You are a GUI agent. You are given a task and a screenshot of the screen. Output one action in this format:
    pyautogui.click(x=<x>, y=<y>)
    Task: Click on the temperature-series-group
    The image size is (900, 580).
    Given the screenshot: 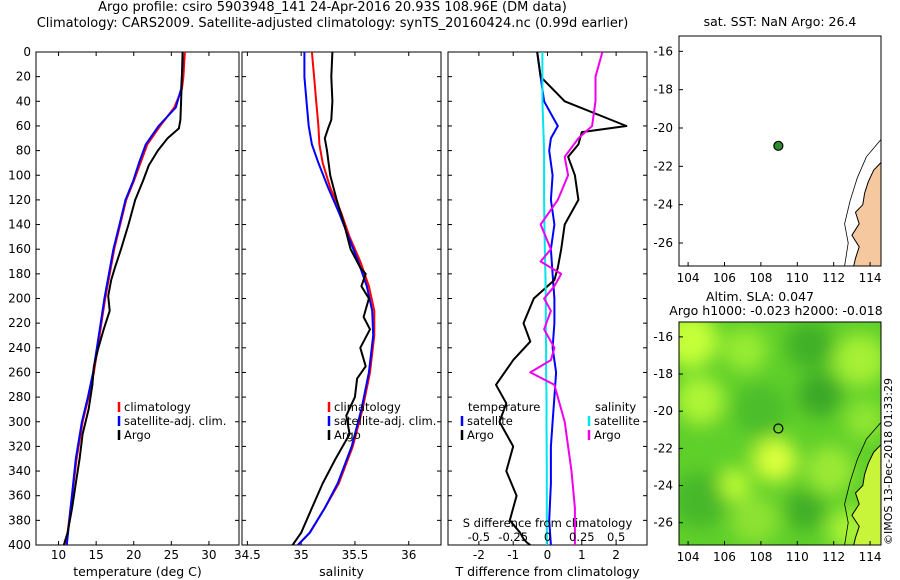 What is the action you would take?
    pyautogui.click(x=124, y=298)
    